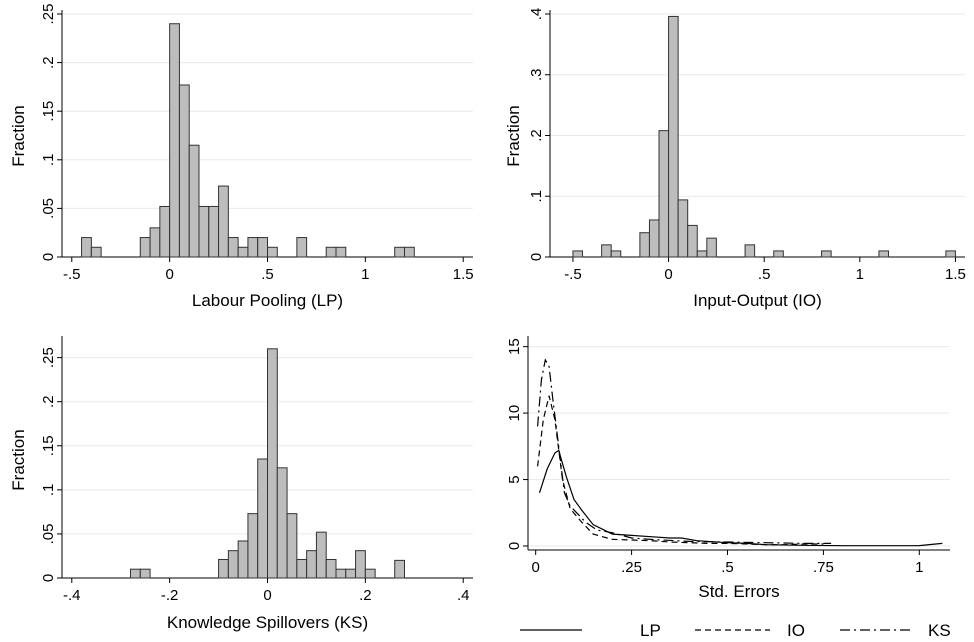 The image size is (974, 642). Describe the element at coordinates (514, 479) in the screenshot. I see `y-tick-label: 5` at that location.